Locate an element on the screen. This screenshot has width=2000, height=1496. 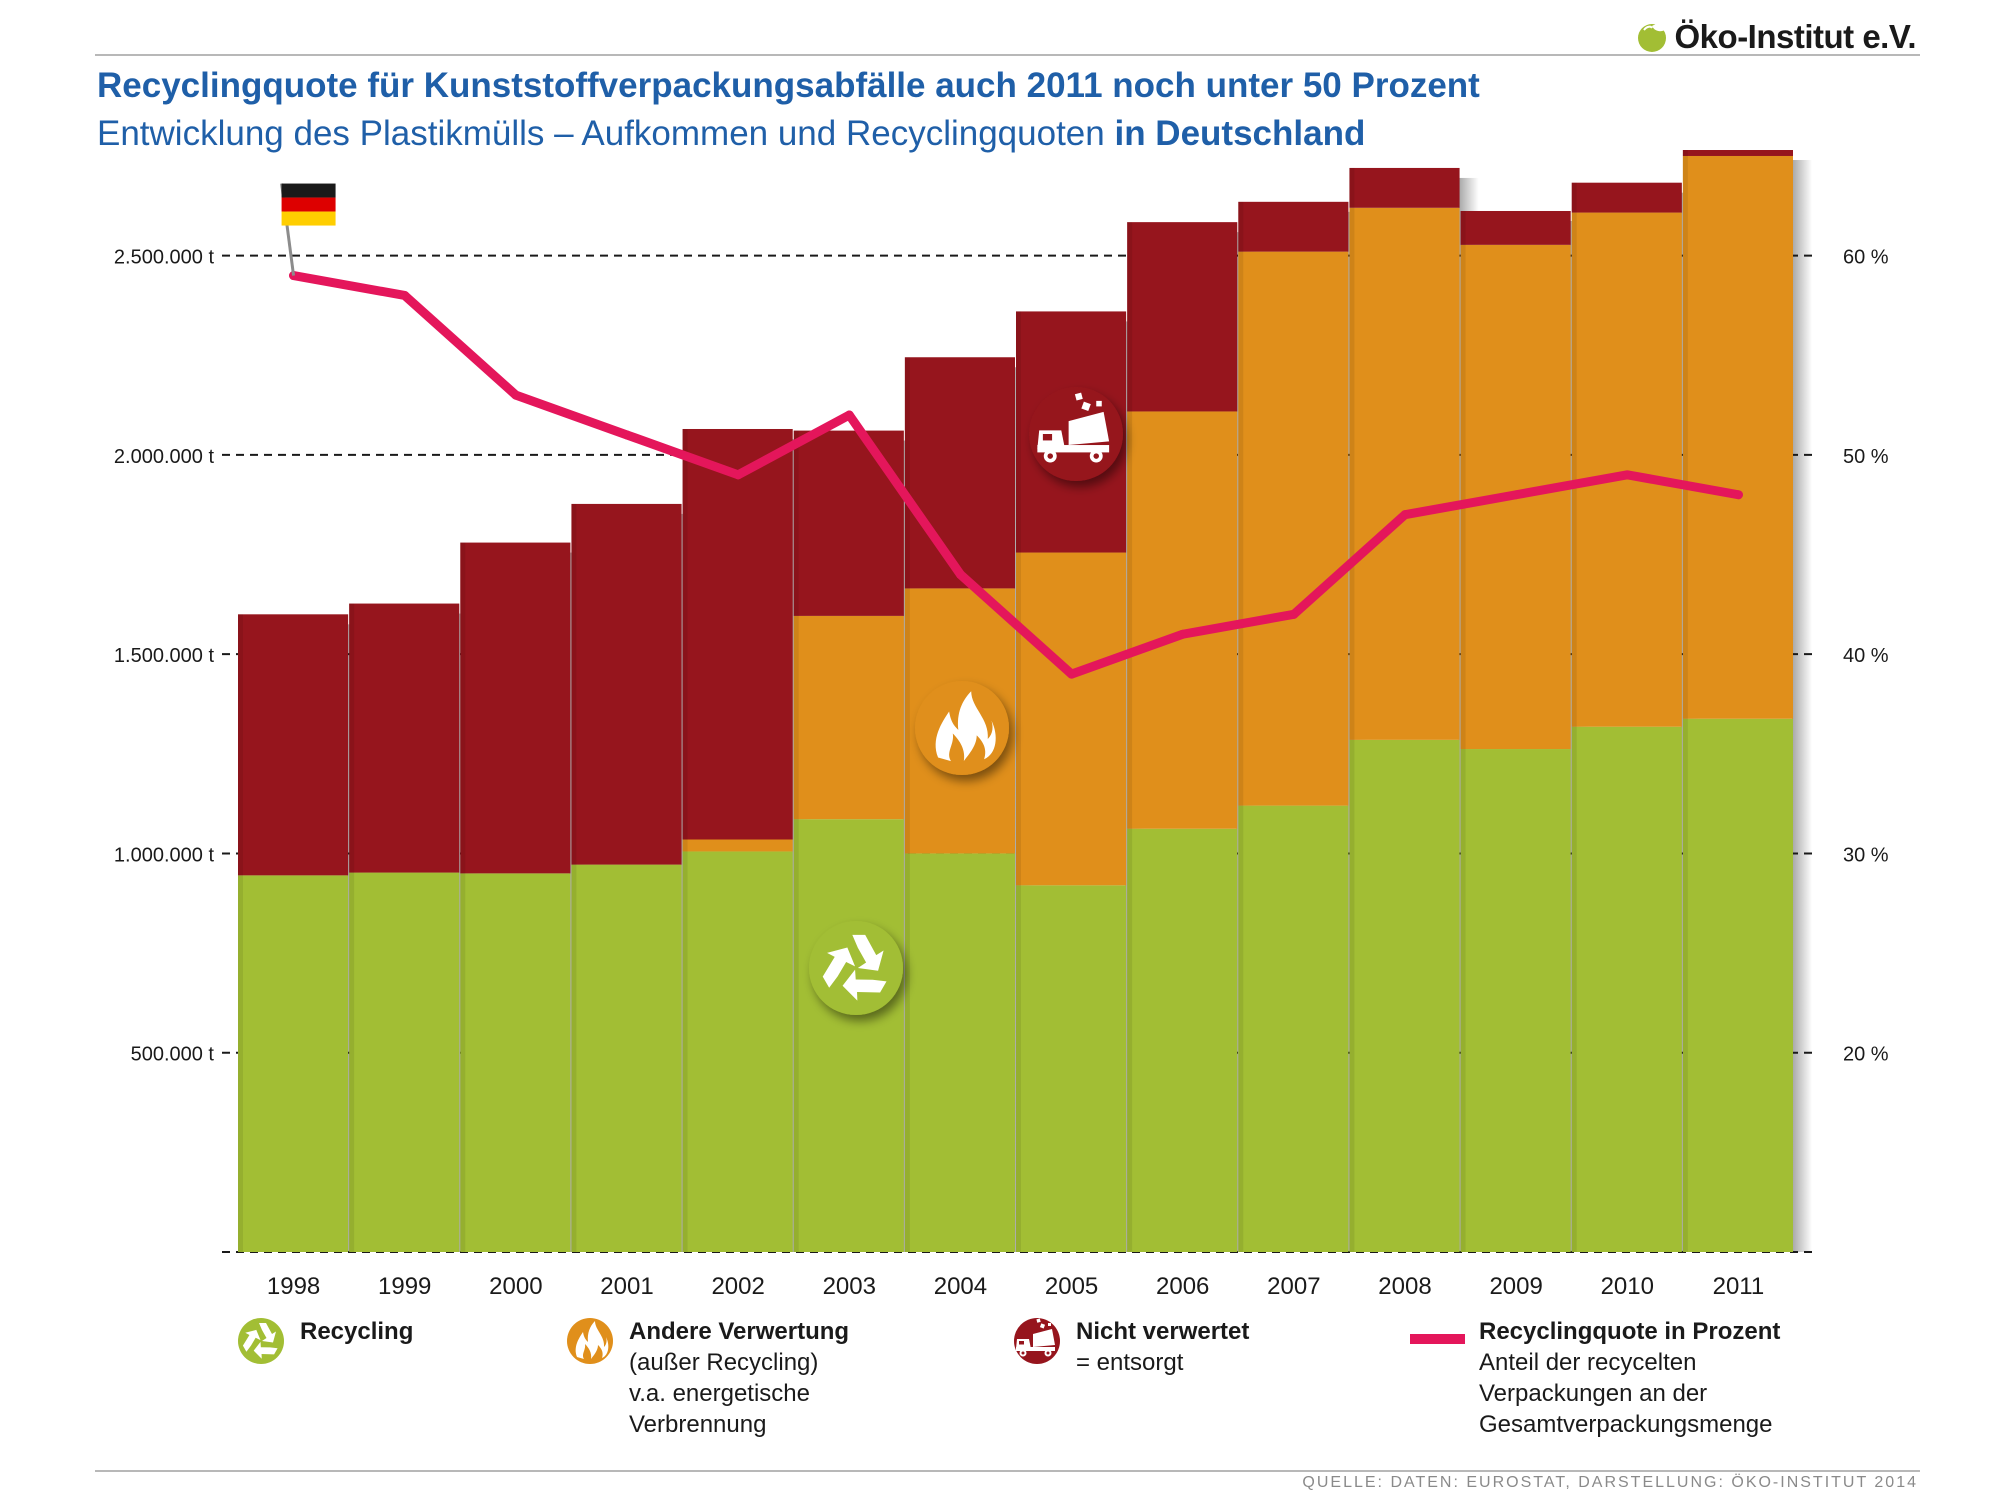
bar-segment-nicht-verwertet-2004 is located at coordinates (959, 473).